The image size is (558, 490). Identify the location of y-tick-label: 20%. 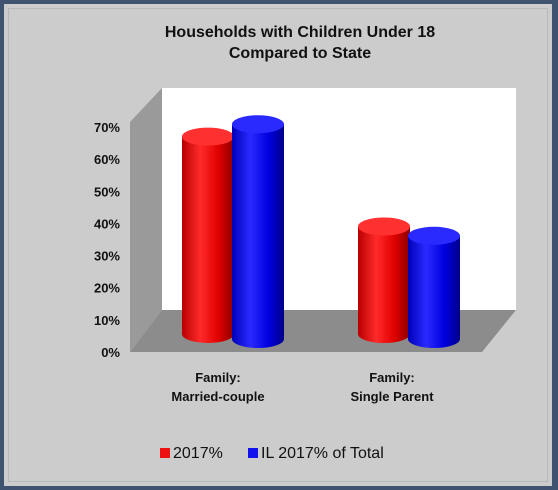
(107, 288).